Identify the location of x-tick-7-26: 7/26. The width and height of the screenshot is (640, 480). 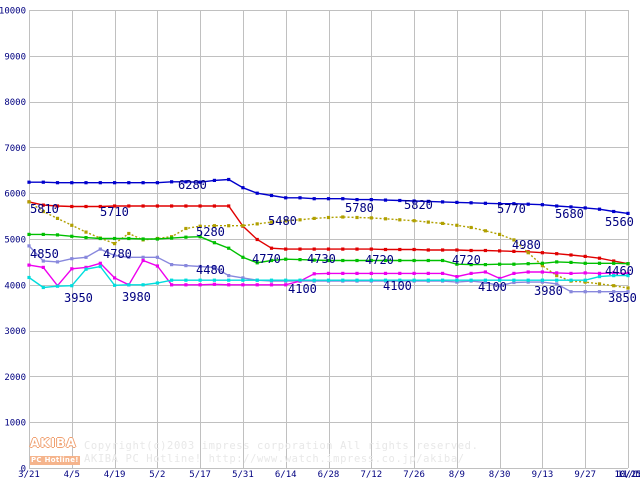
(414, 475).